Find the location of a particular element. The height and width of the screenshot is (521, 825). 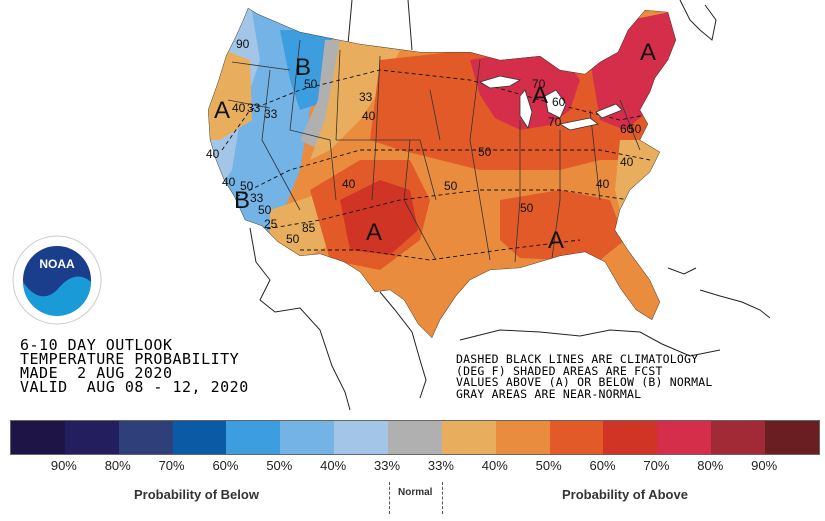

title-line: TEMPERATURE PROBABILITY is located at coordinates (130, 359).